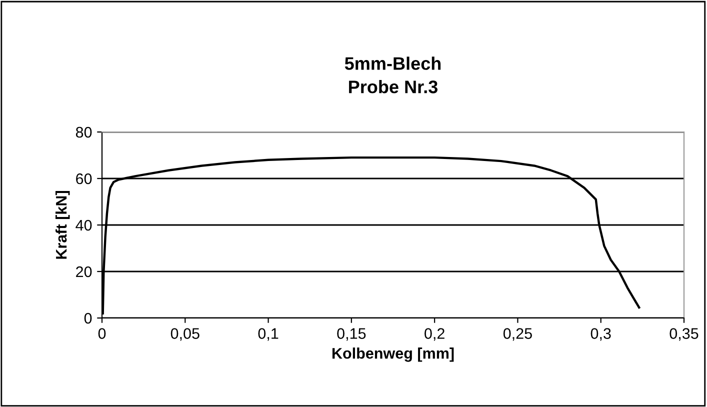 Image resolution: width=707 pixels, height=407 pixels. I want to click on y-tick-label: 80, so click(84, 132).